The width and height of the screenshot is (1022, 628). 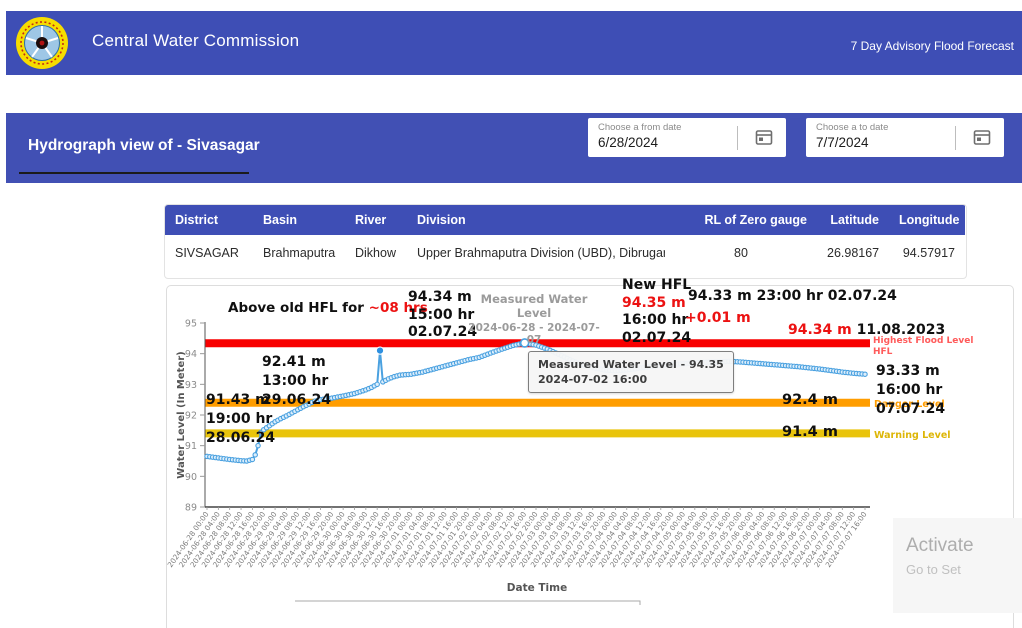 I want to click on activation-watermark: Activate Go to Set, so click(x=957, y=565).